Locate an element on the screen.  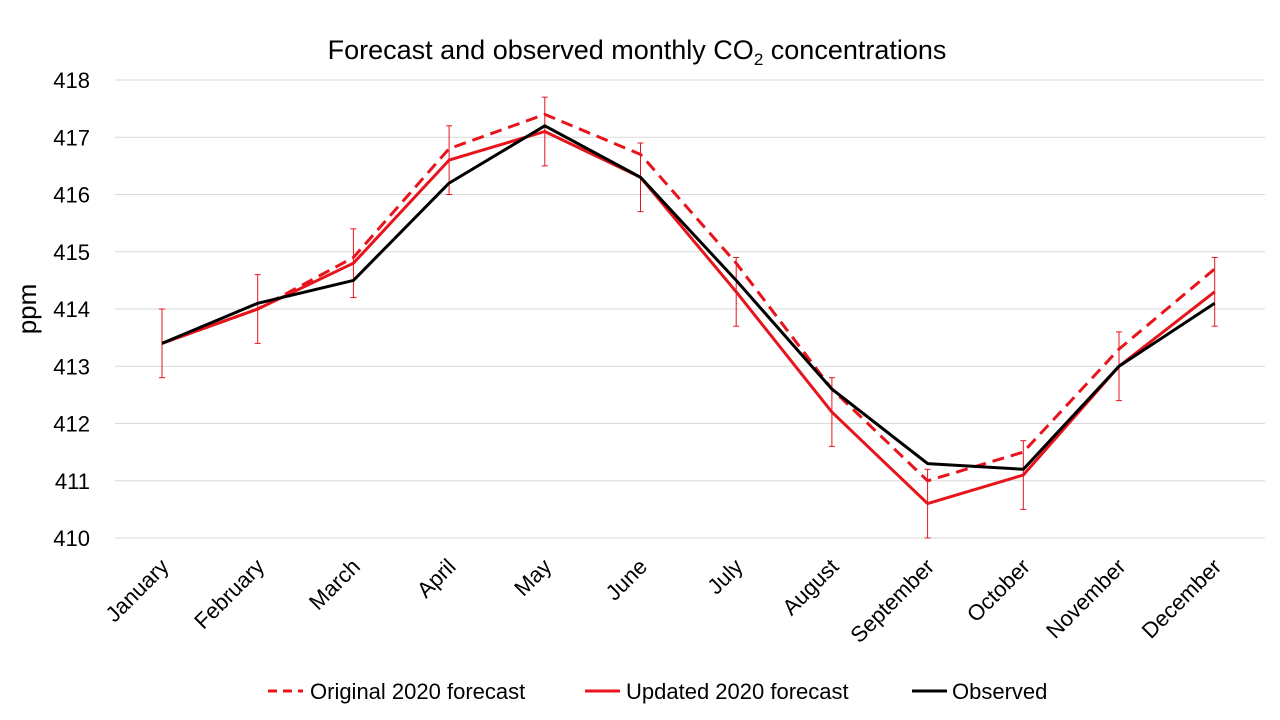
y-tick-label: 410 is located at coordinates (71, 538).